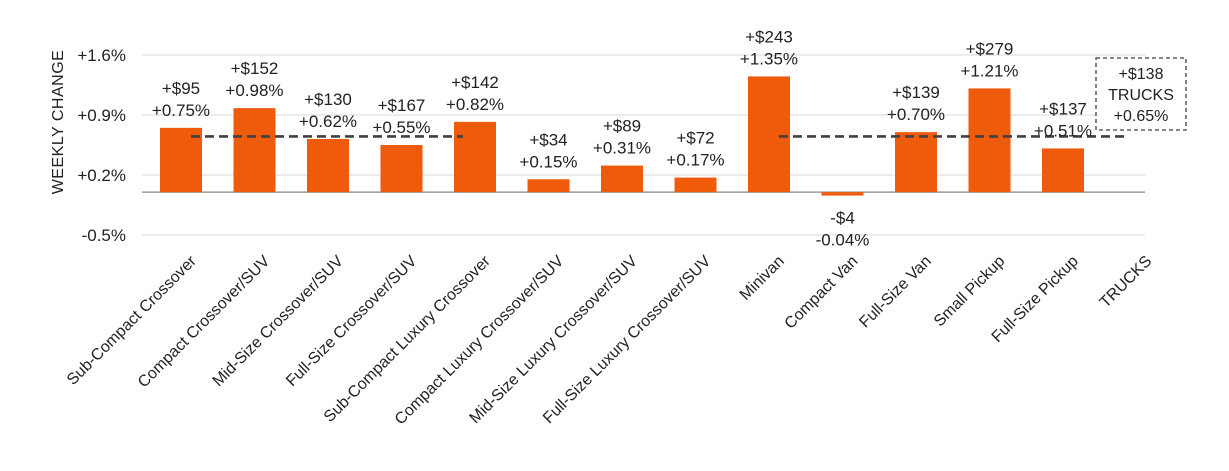 The width and height of the screenshot is (1229, 471). Describe the element at coordinates (1126, 282) in the screenshot. I see `x-category-label: TRUCKS` at that location.